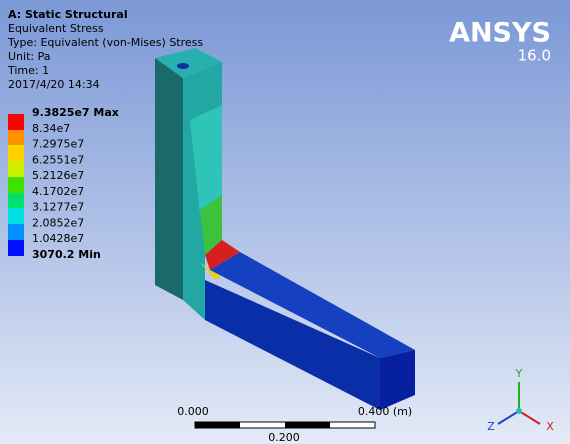  What do you see at coordinates (105, 42) in the screenshot?
I see `header-line: Type: Equivalent (von-Mises) Stress` at bounding box center [105, 42].